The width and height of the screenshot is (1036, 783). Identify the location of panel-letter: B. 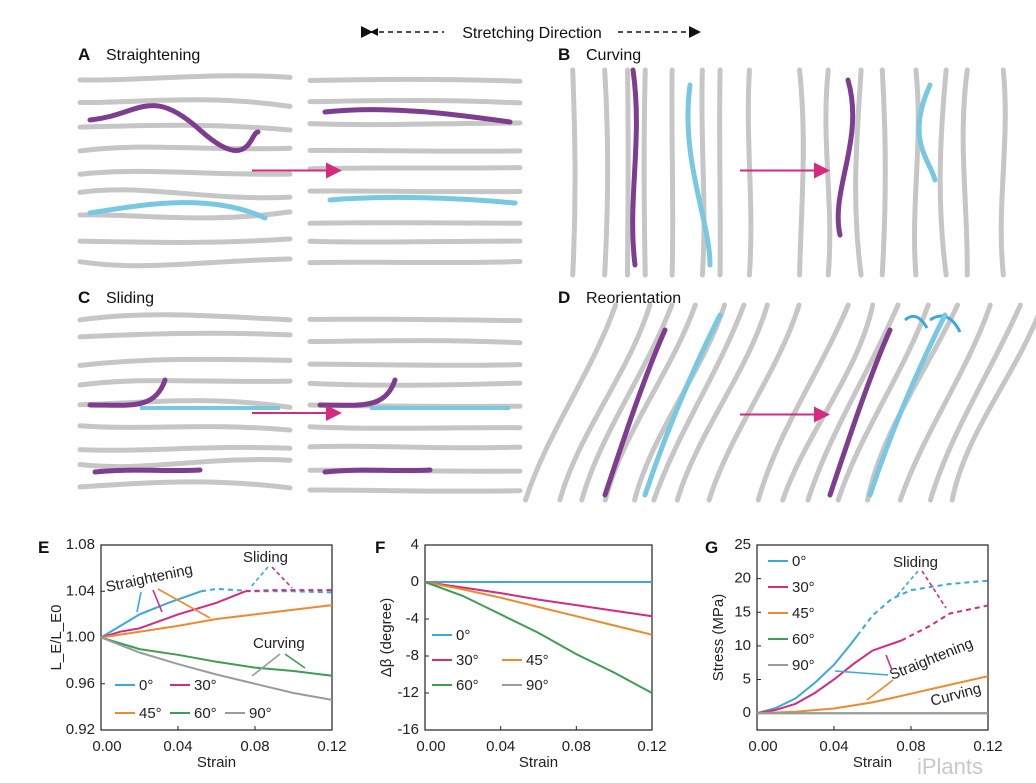
(564, 54).